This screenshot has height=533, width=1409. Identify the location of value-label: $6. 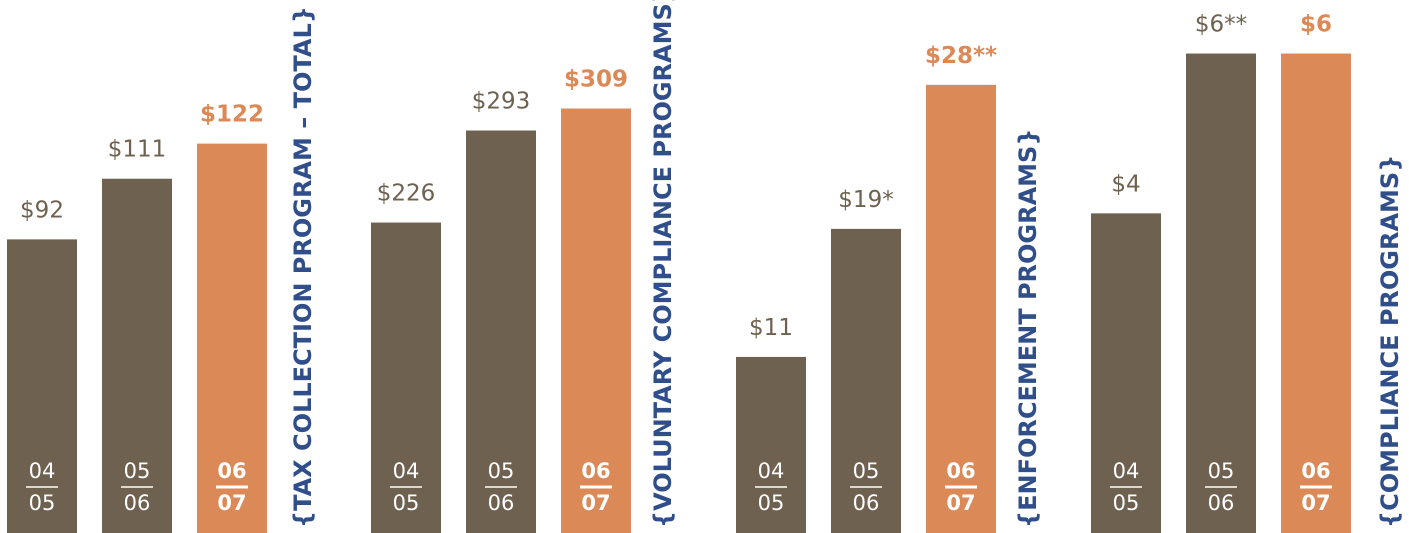
(1316, 25).